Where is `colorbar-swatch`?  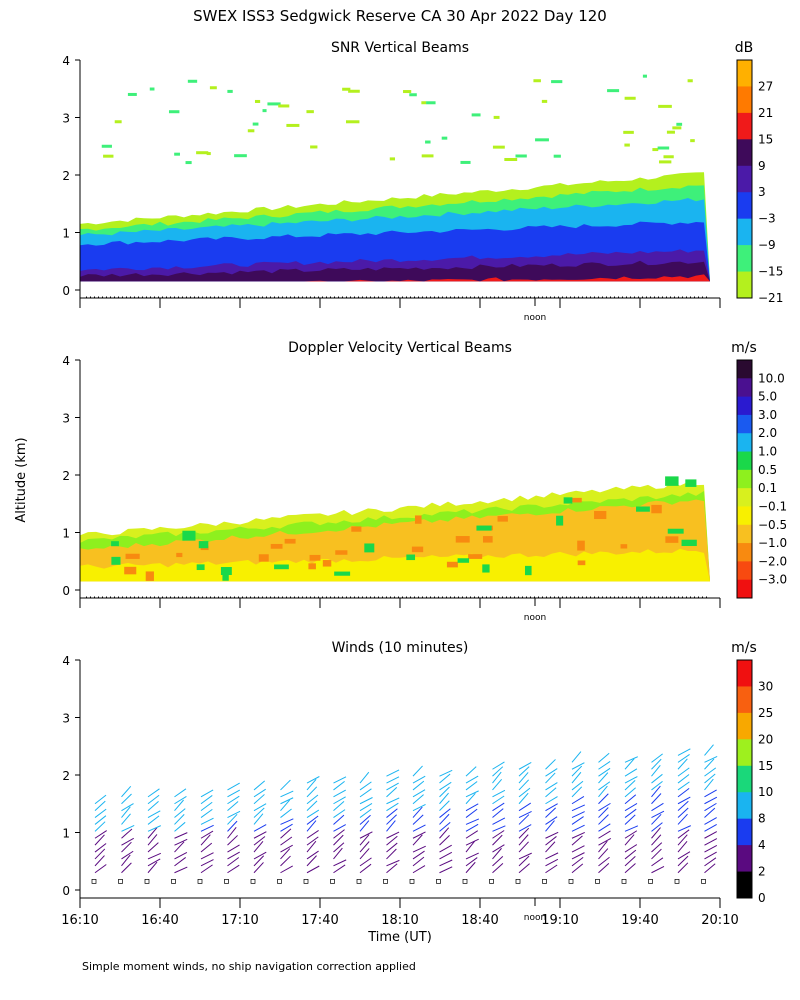
colorbar-swatch is located at coordinates (744, 806).